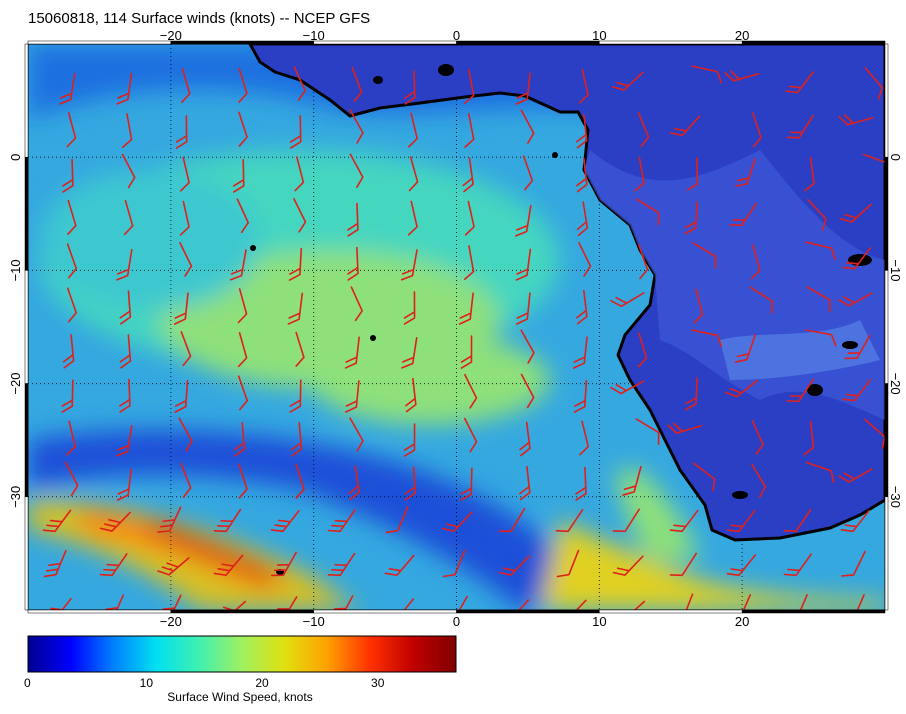 The height and width of the screenshot is (714, 906). I want to click on tick-label: 0, so click(15, 157).